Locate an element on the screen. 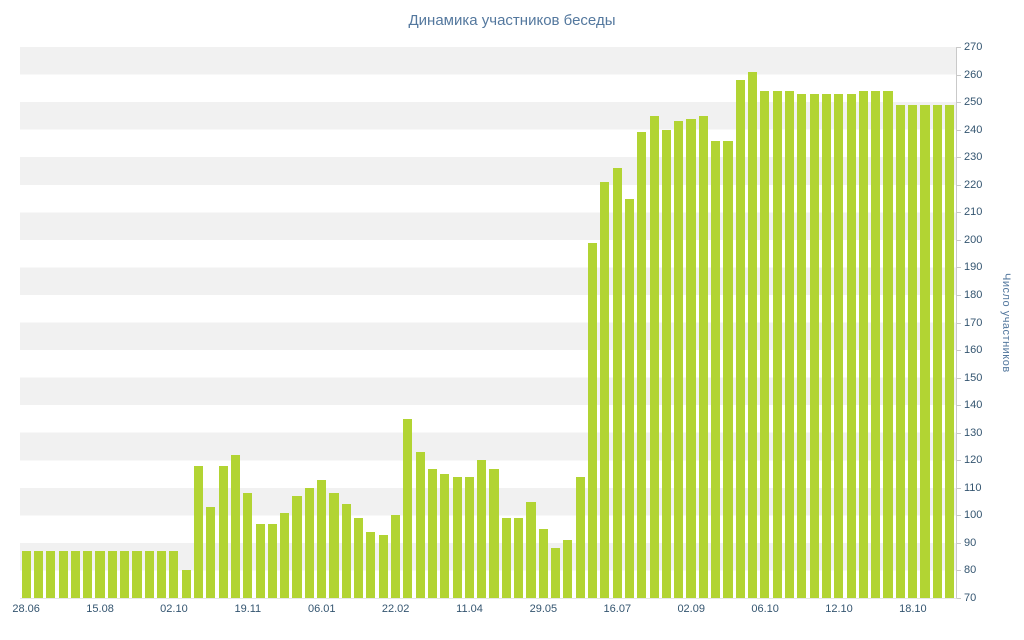 The width and height of the screenshot is (1024, 640). y-axis-tick-label: 100 is located at coordinates (973, 515).